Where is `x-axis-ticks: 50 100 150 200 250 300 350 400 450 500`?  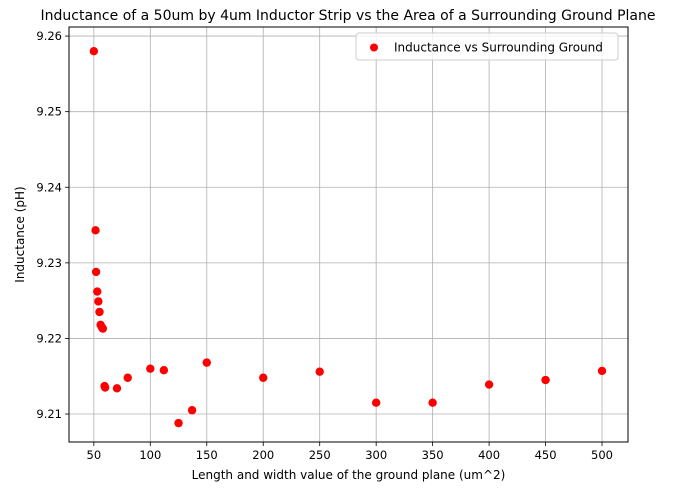
x-axis-ticks: 50 100 150 200 250 300 350 400 450 500 is located at coordinates (350, 452).